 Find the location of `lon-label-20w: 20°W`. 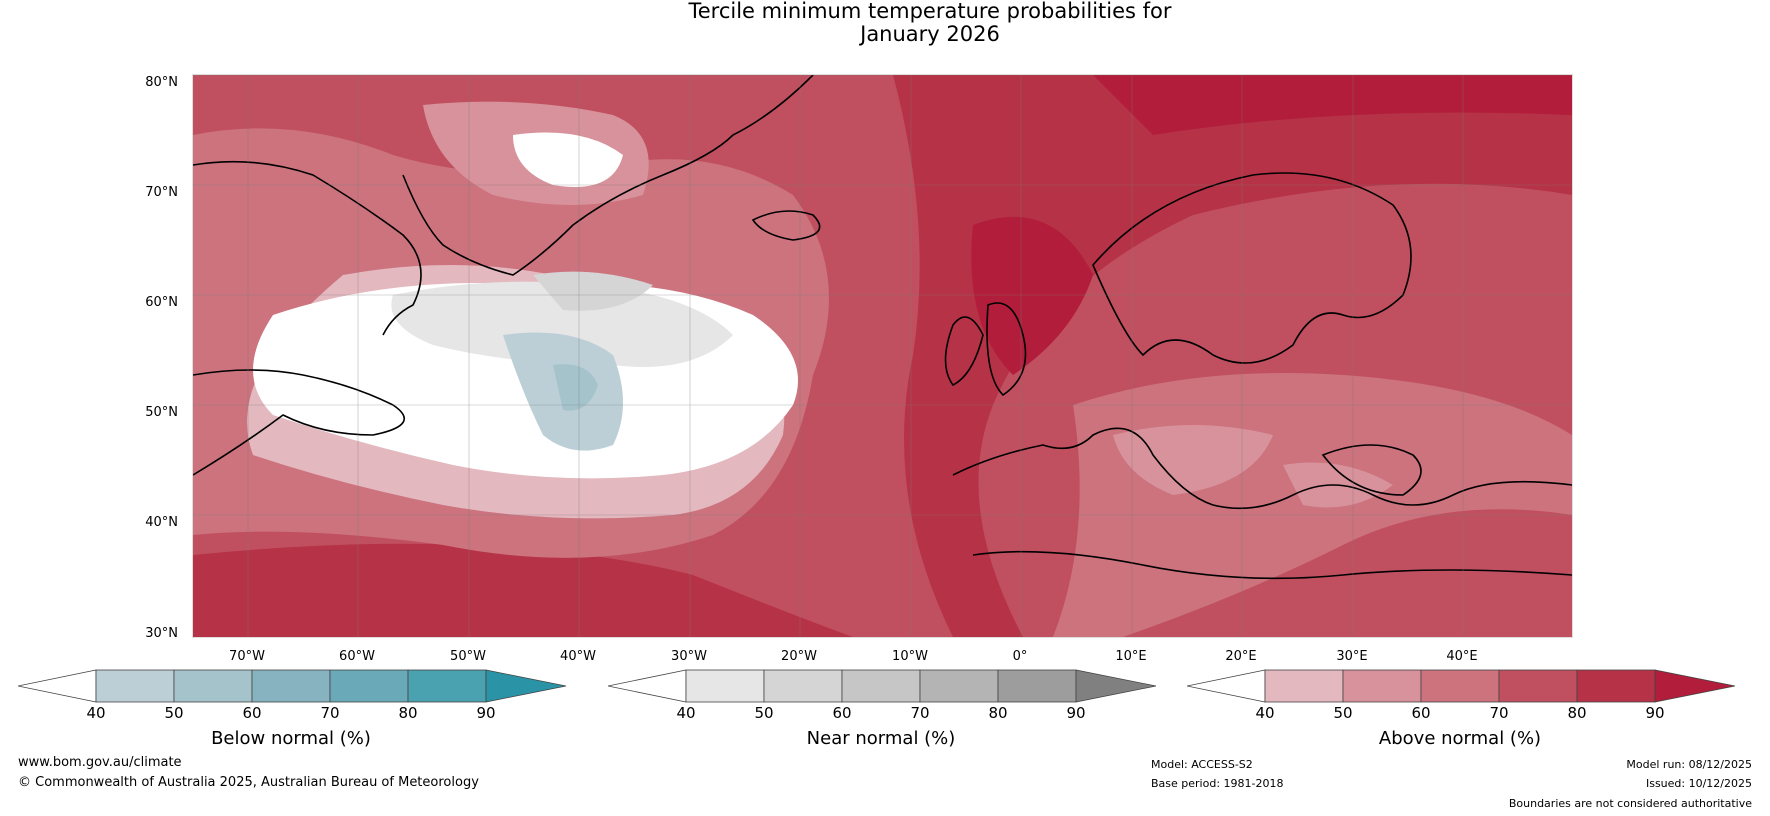

lon-label-20w: 20°W is located at coordinates (799, 656).